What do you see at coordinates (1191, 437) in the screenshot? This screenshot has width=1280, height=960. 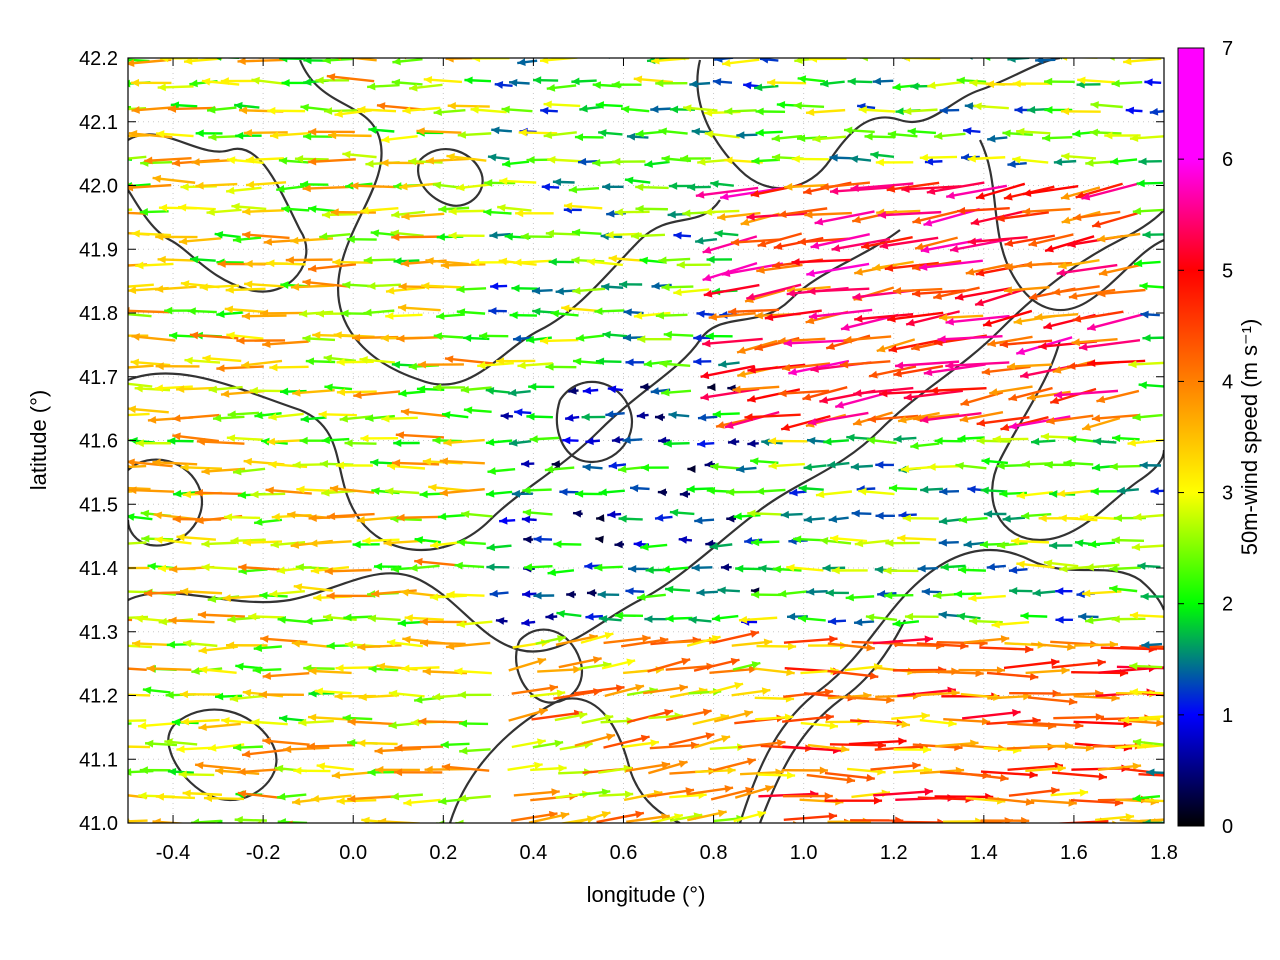 I see `colorbar` at bounding box center [1191, 437].